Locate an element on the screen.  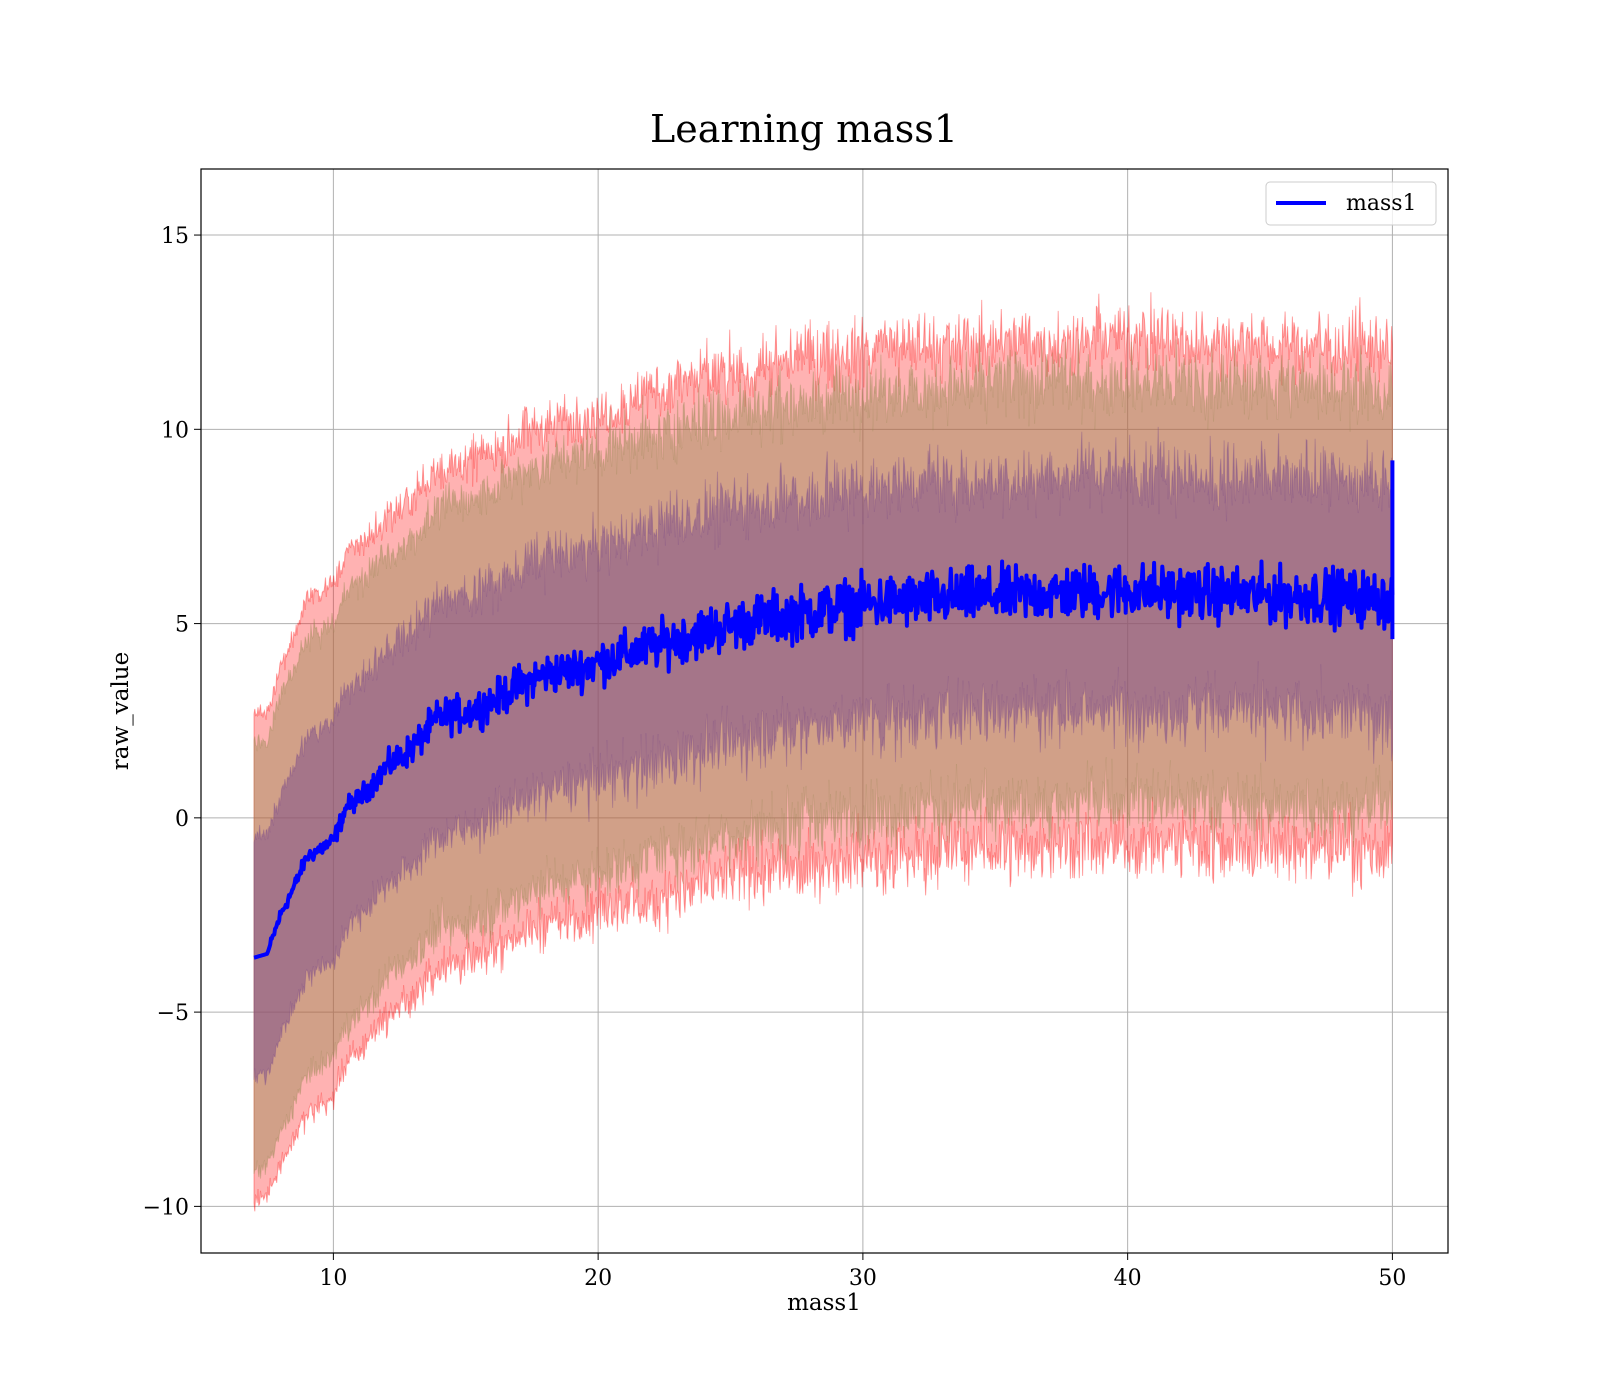
x-tick-label: 30 is located at coordinates (863, 1278).